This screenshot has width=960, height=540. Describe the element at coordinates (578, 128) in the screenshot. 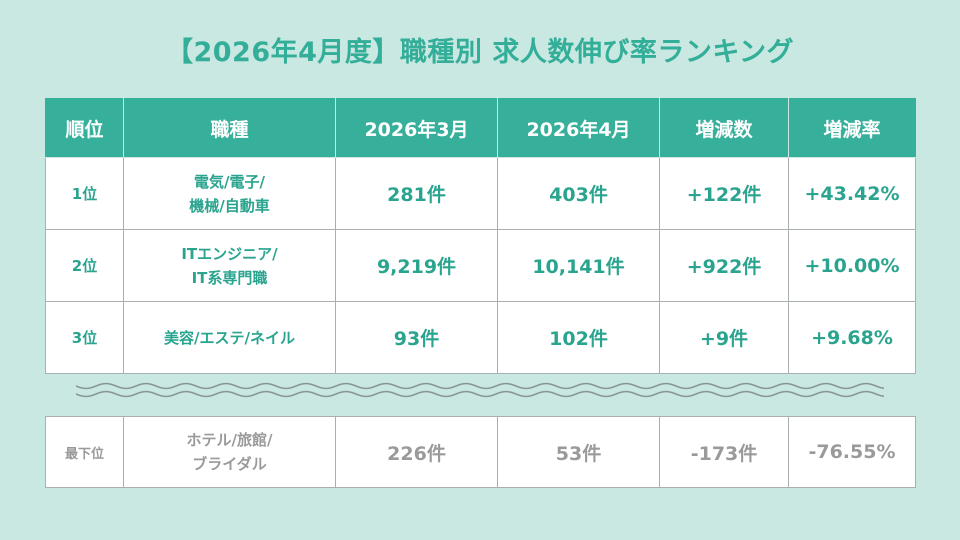

I see `header-april: 2026年4月` at that location.